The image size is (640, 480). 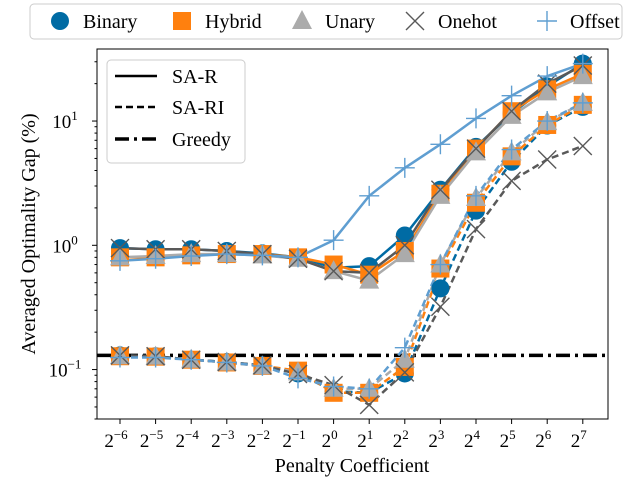 I want to click on method-legend-frame, so click(x=176, y=111).